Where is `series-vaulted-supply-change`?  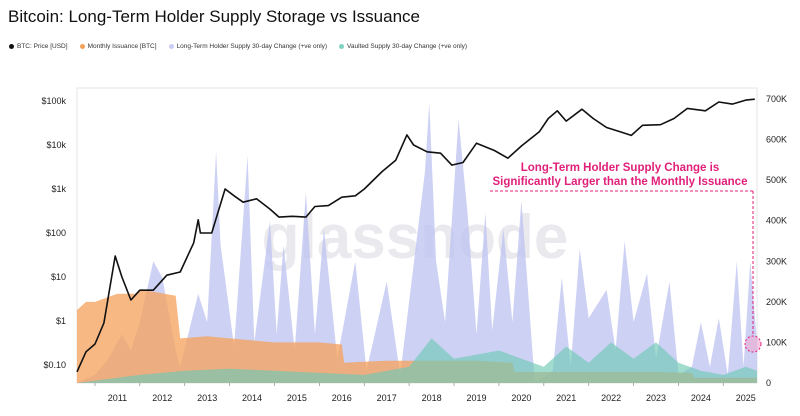
series-vaulted-supply-change is located at coordinates (417, 360).